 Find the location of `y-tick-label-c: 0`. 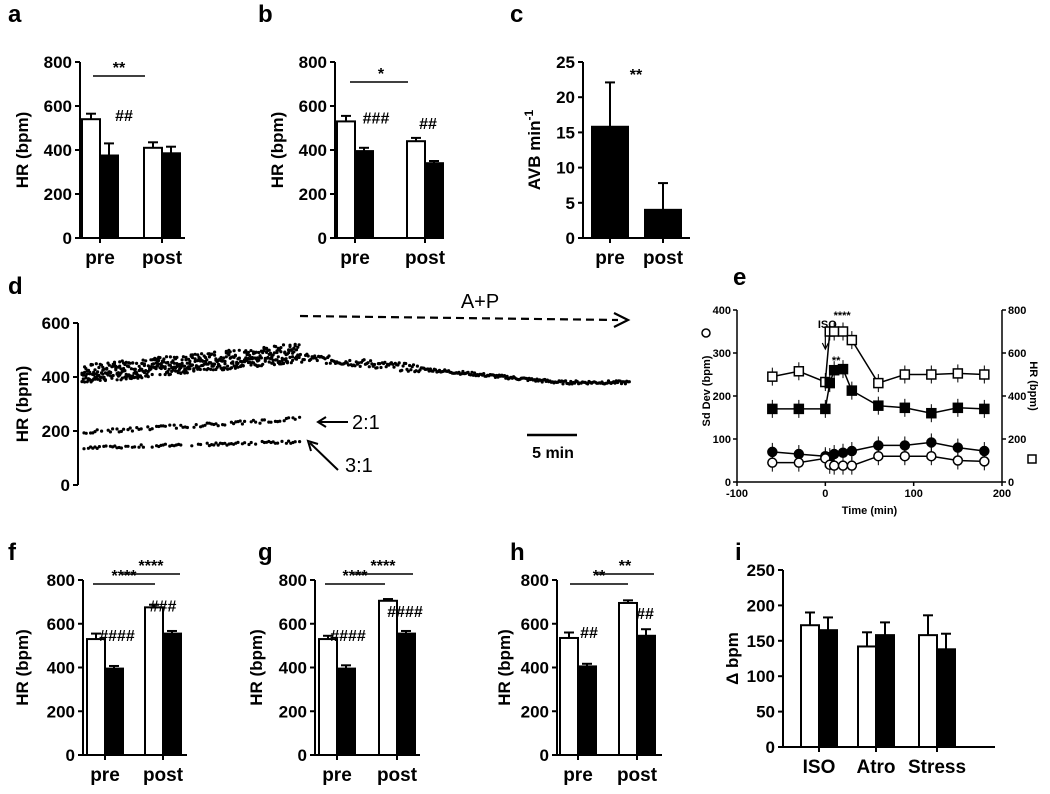

y-tick-label-c: 0 is located at coordinates (570, 238).